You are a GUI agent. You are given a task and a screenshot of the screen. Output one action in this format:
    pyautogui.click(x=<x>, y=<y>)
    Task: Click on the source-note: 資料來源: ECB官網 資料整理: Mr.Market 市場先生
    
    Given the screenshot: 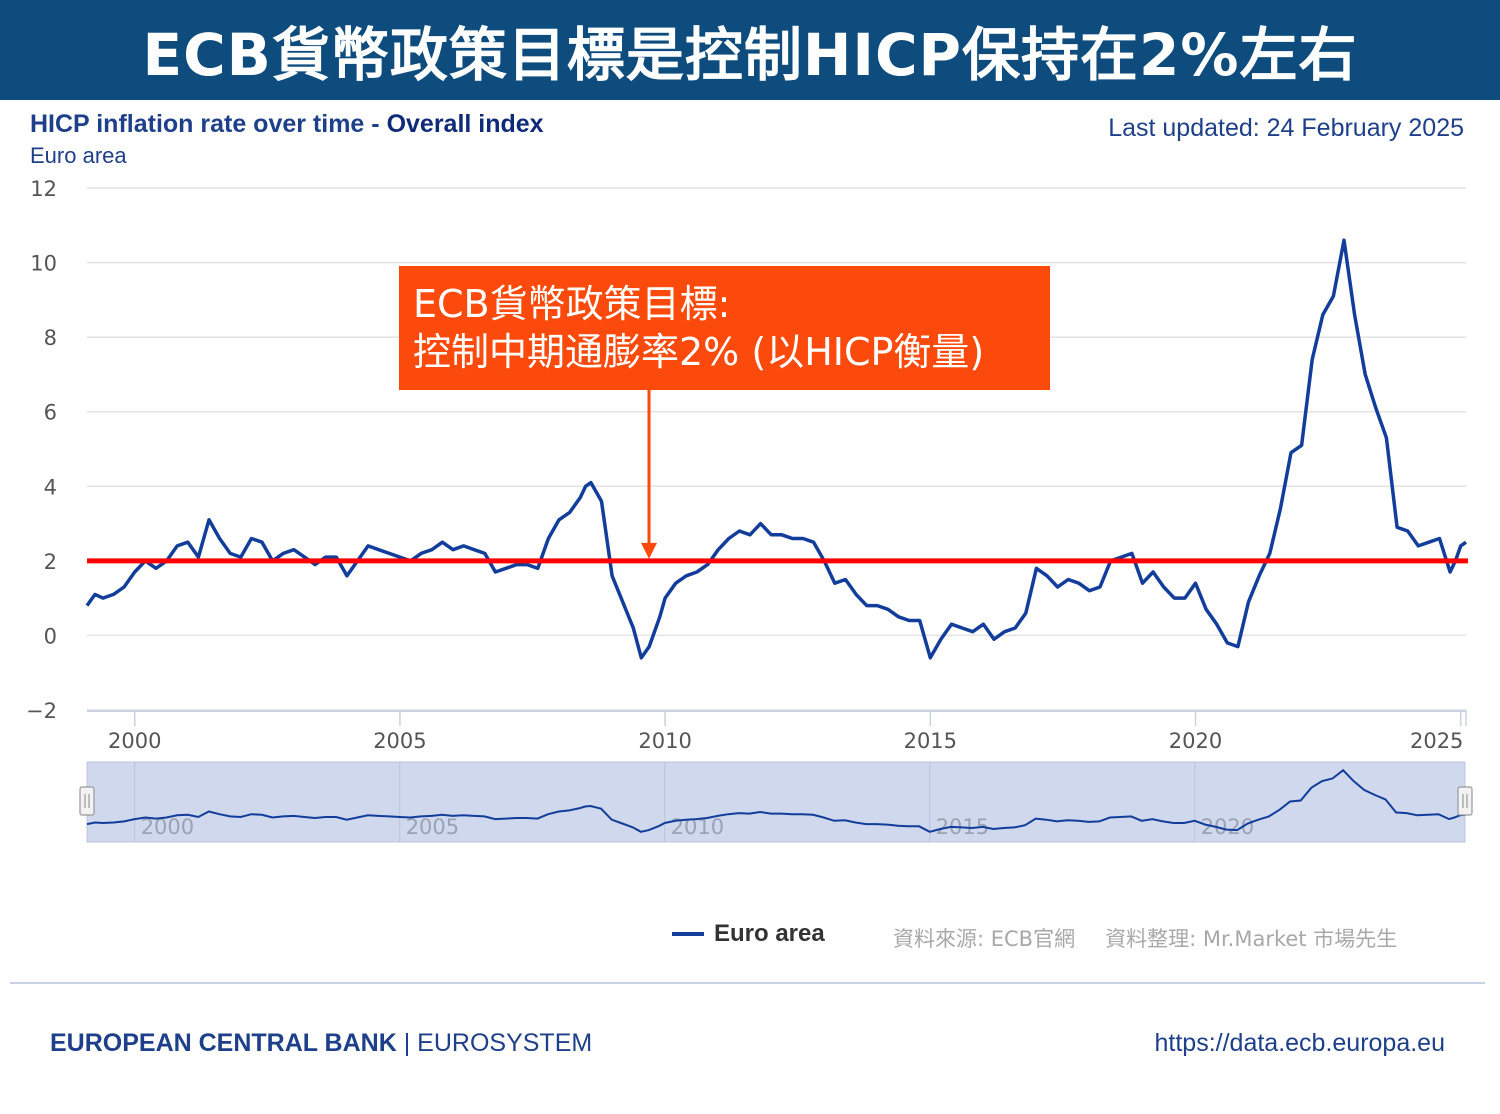 What is the action you would take?
    pyautogui.click(x=1160, y=938)
    